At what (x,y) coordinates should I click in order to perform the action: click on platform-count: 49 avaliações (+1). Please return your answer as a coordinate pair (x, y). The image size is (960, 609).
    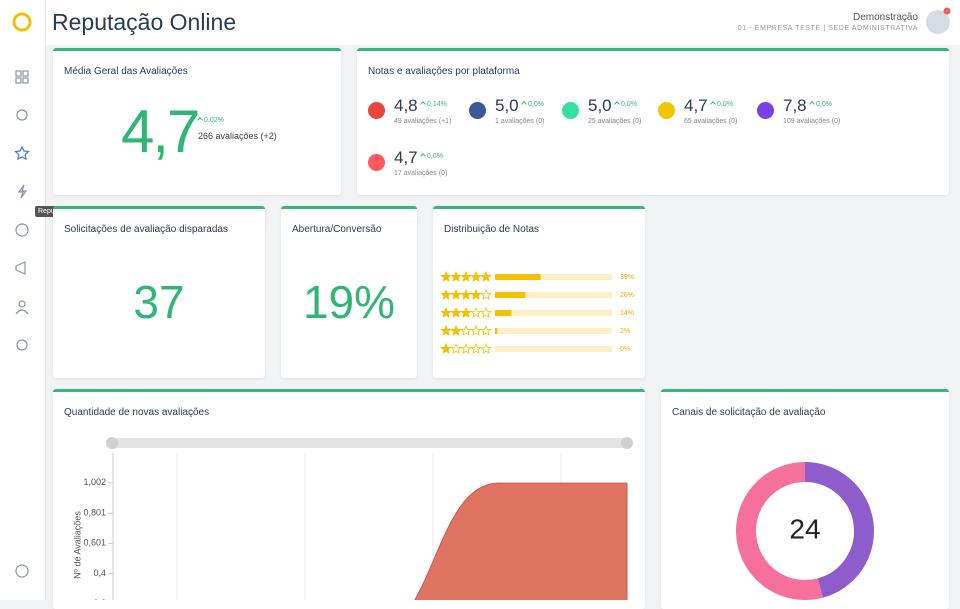
    Looking at the image, I should click on (423, 121).